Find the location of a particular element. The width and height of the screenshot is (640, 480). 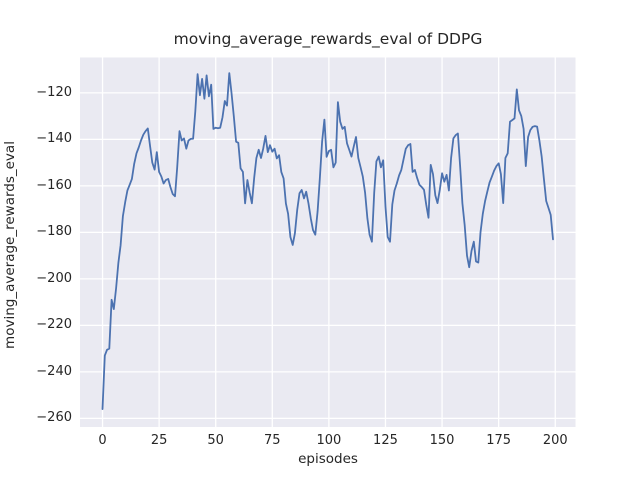

y-tick-label: −120 is located at coordinates (54, 92).